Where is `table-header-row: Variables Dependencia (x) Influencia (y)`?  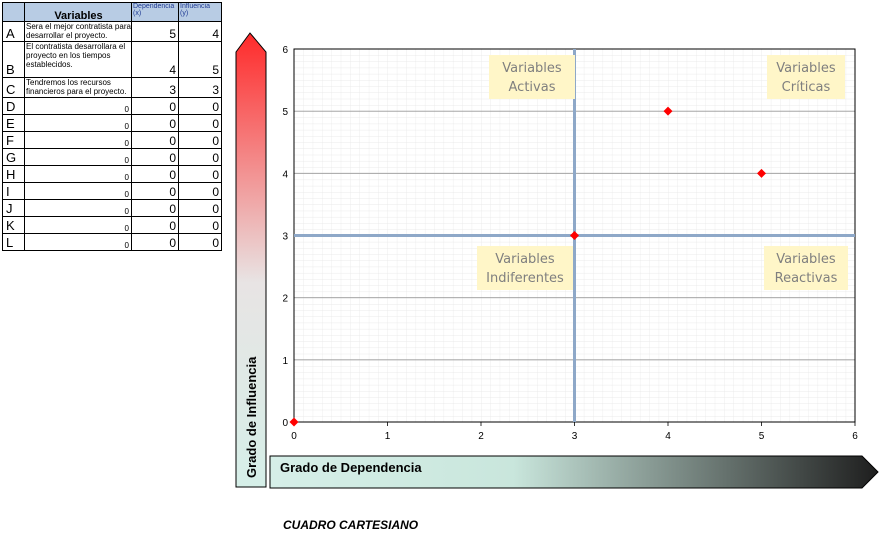 table-header-row: Variables Dependencia (x) Influencia (y) is located at coordinates (112, 12).